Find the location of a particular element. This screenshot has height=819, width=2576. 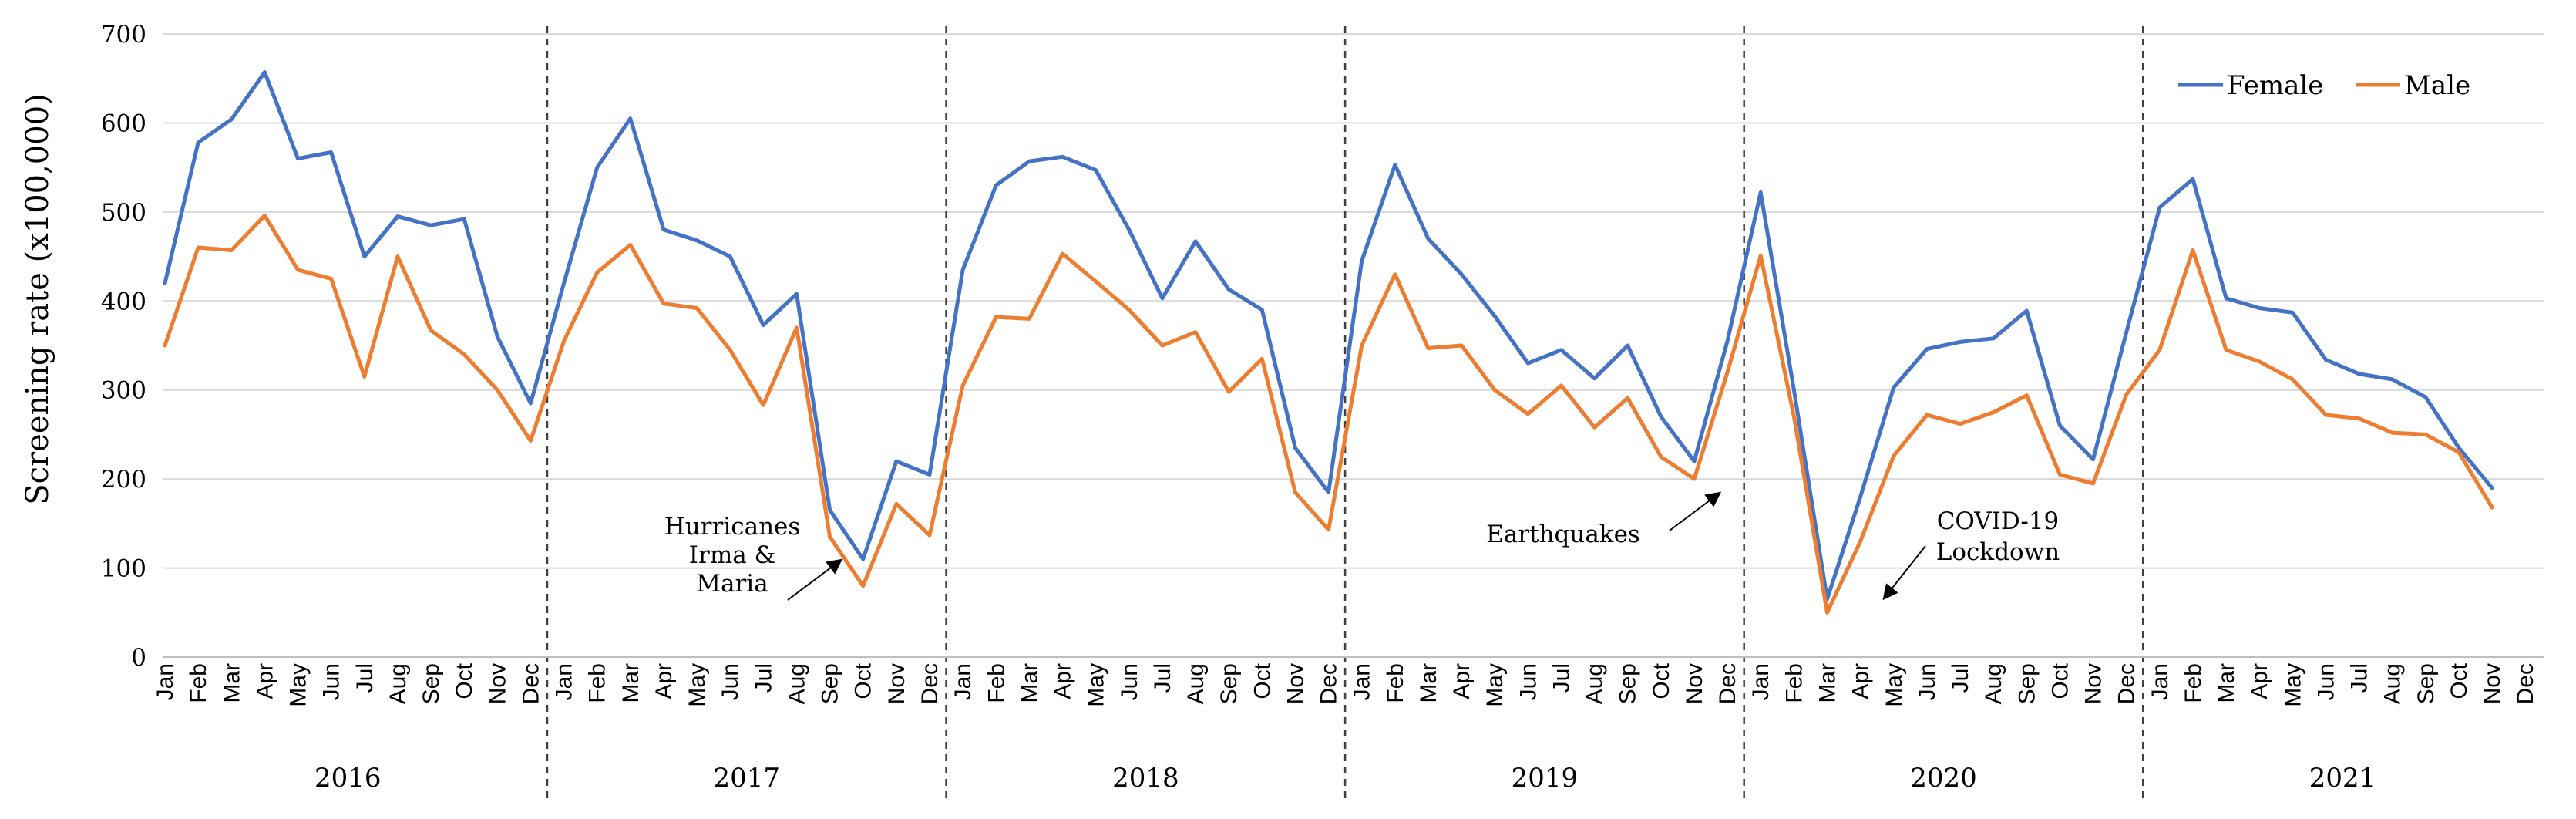

annotation-text: Hurricanes Irma & Maria is located at coordinates (732, 556).